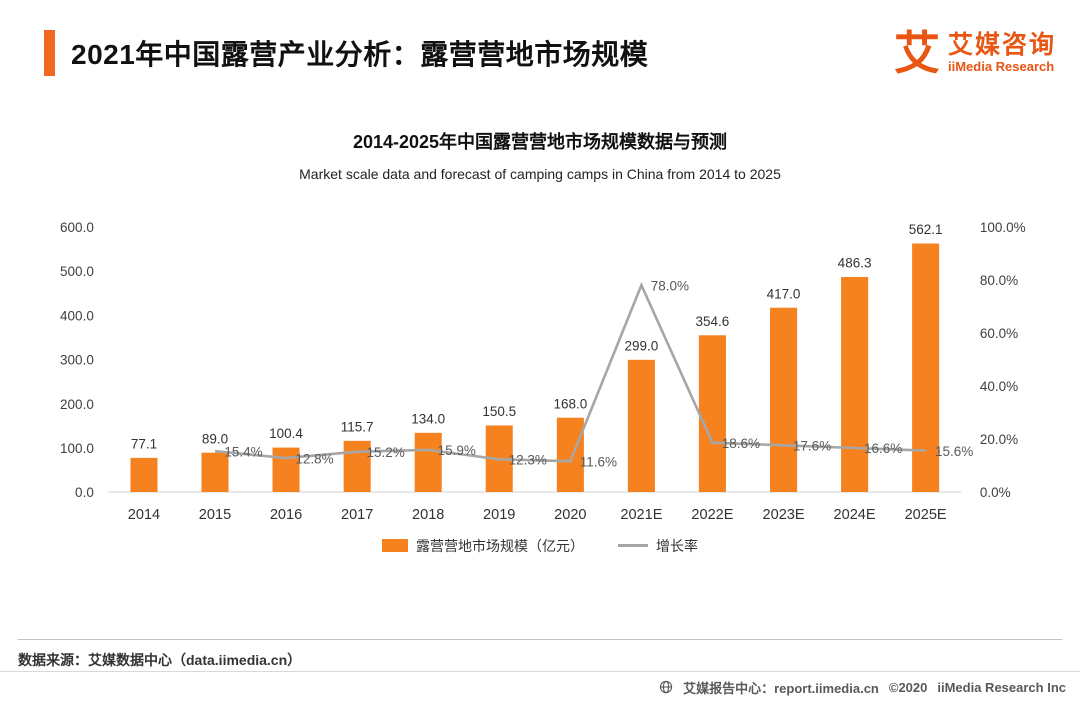 The width and height of the screenshot is (1080, 702). What do you see at coordinates (357, 426) in the screenshot?
I see `svg-text: 115.7` at bounding box center [357, 426].